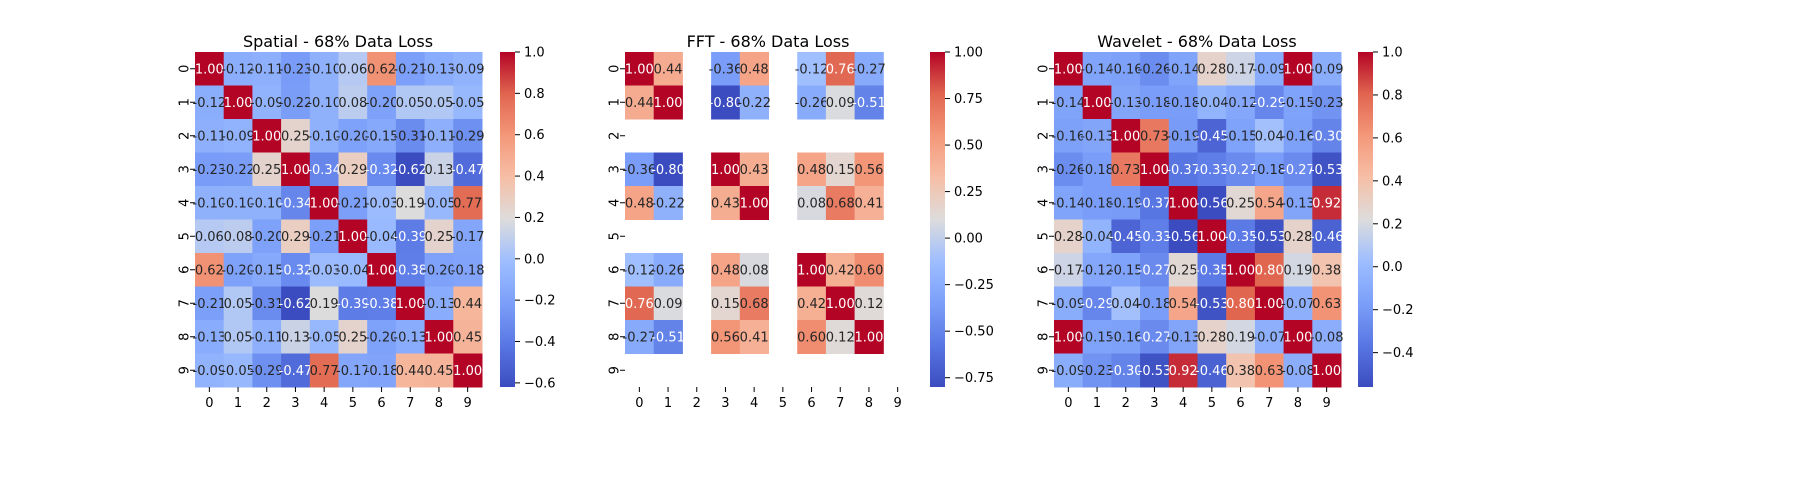 The height and width of the screenshot is (500, 1800). What do you see at coordinates (410, 103) in the screenshot?
I see `cell-value-label: 0.05` at bounding box center [410, 103].